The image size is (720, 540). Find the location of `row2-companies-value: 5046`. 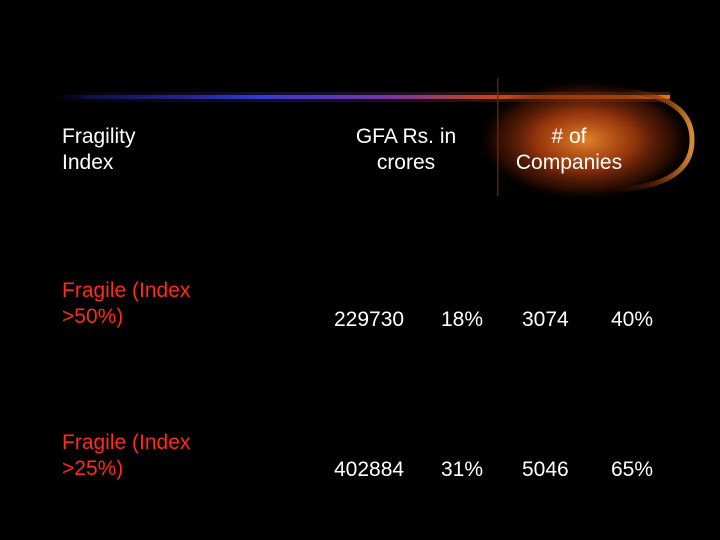

row2-companies-value: 5046 is located at coordinates (545, 469).